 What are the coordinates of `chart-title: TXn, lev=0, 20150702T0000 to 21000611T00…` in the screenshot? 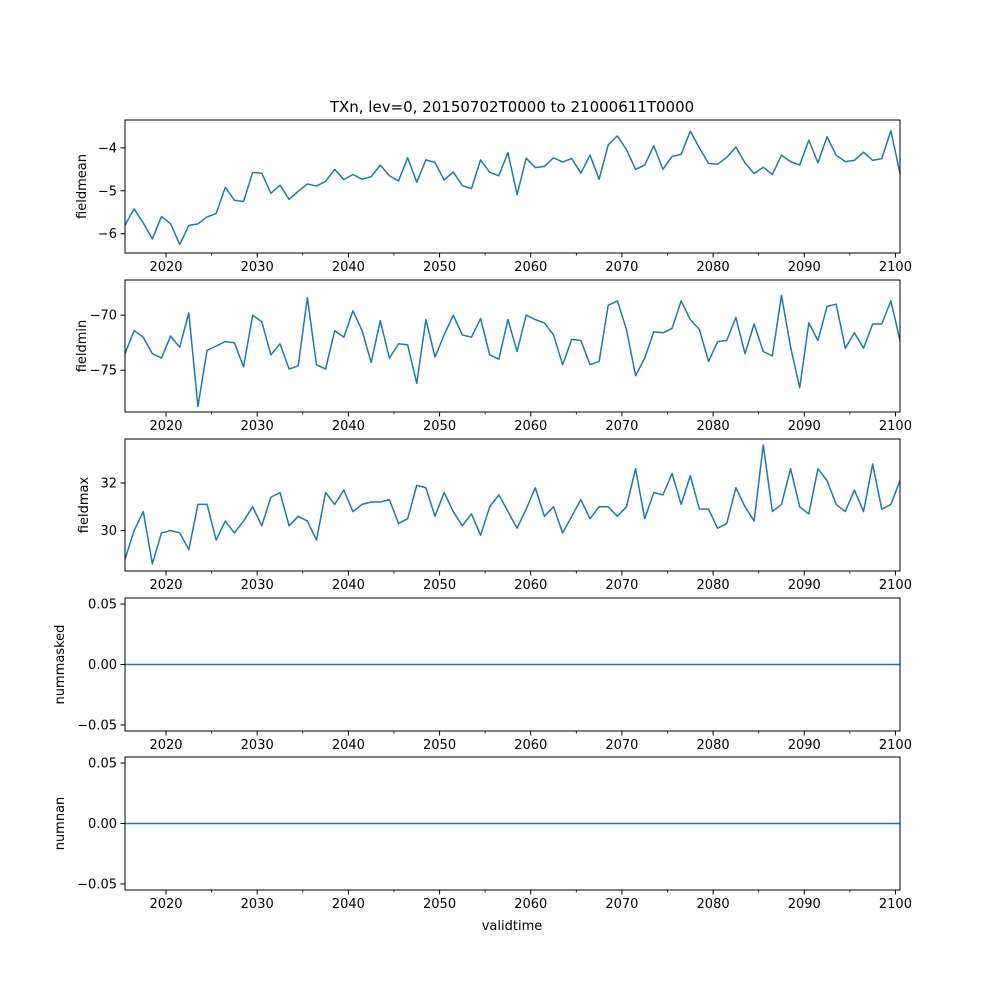 It's located at (511, 107).